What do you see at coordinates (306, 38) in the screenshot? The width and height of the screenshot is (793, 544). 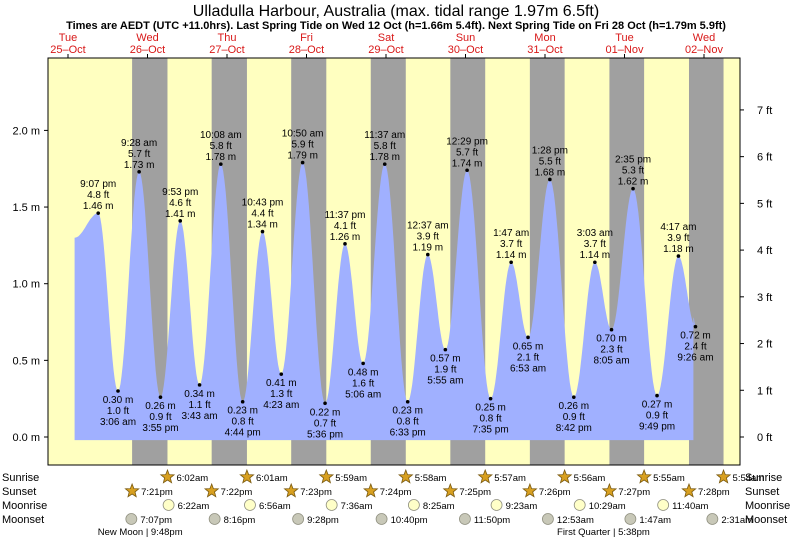 I see `day-name-label: Fri` at bounding box center [306, 38].